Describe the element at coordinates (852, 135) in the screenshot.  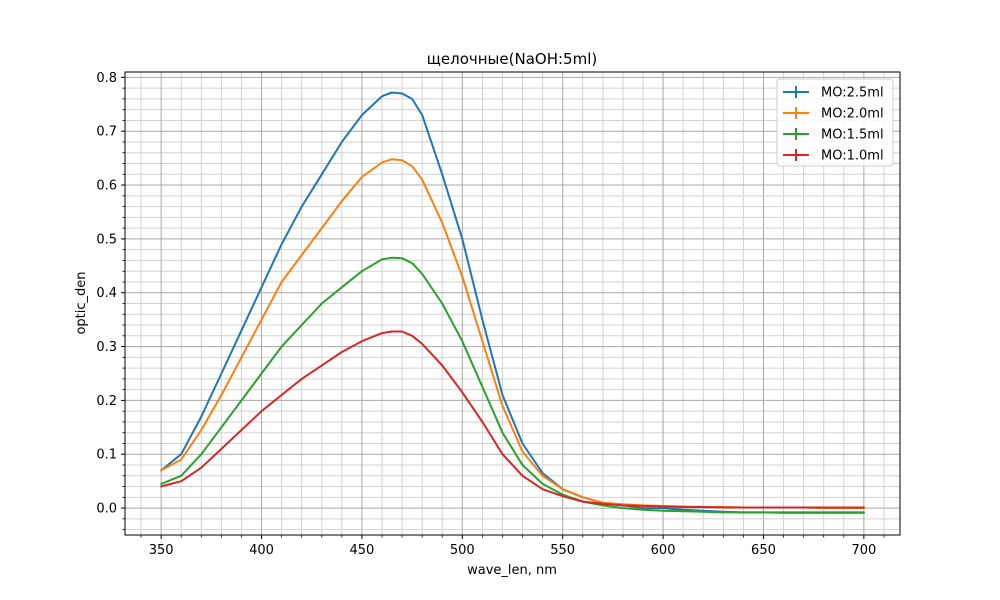
I see `legend-label: MO:1.5ml` at that location.